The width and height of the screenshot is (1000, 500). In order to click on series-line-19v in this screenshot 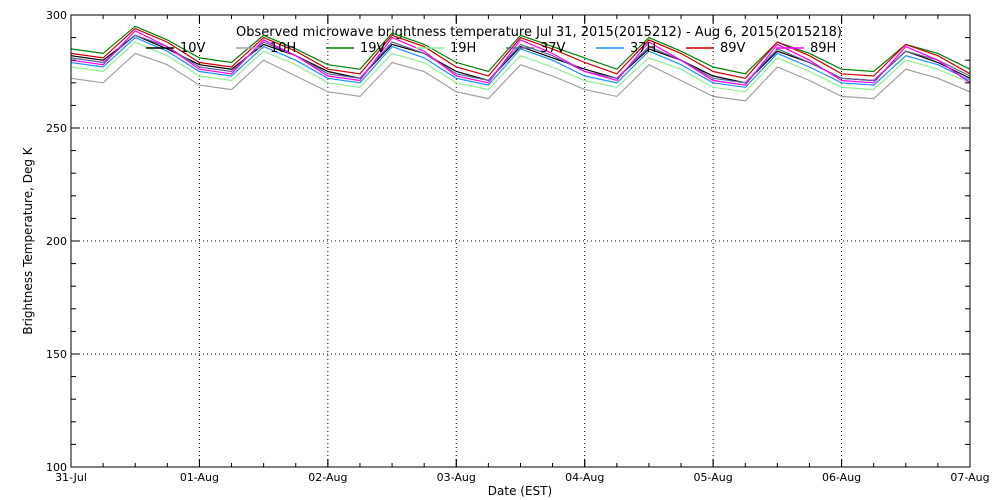, I will do `click(520, 50)`.